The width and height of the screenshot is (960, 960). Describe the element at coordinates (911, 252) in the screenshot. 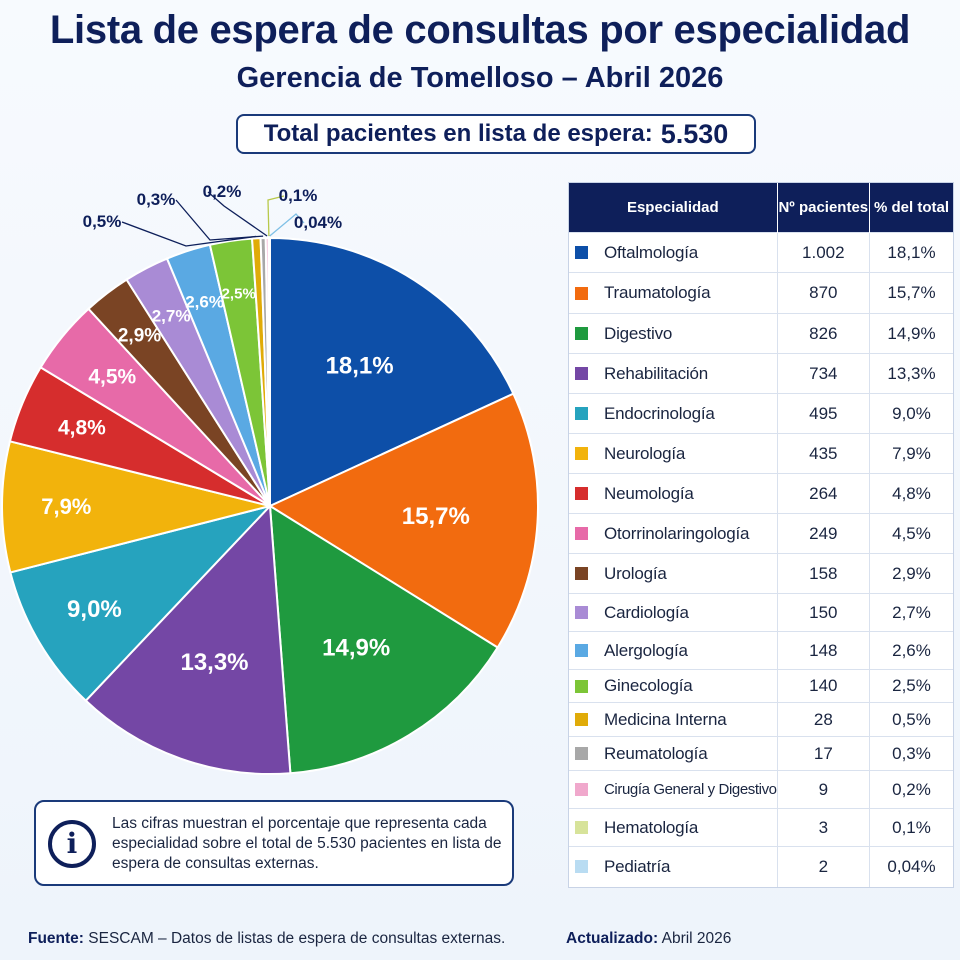

I see `percent-cell: 18,1%` at that location.